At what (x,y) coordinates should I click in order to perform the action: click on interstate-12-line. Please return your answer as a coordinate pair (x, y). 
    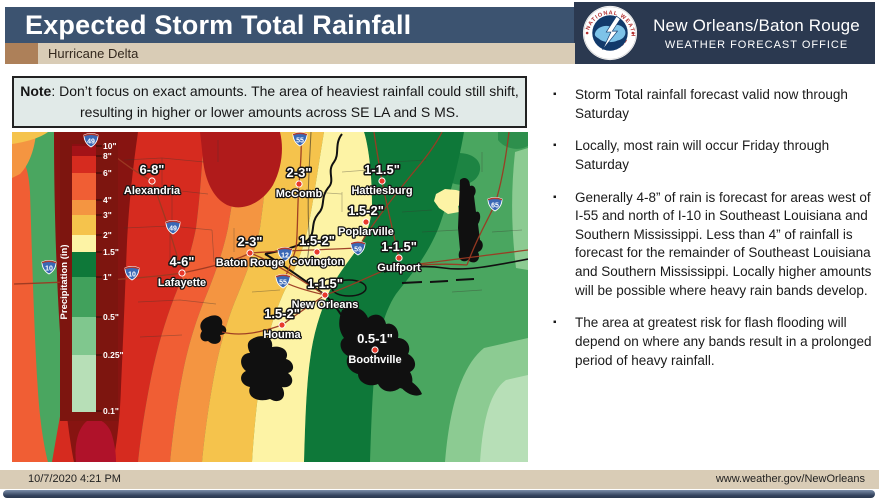
    Looking at the image, I should click on (304, 250).